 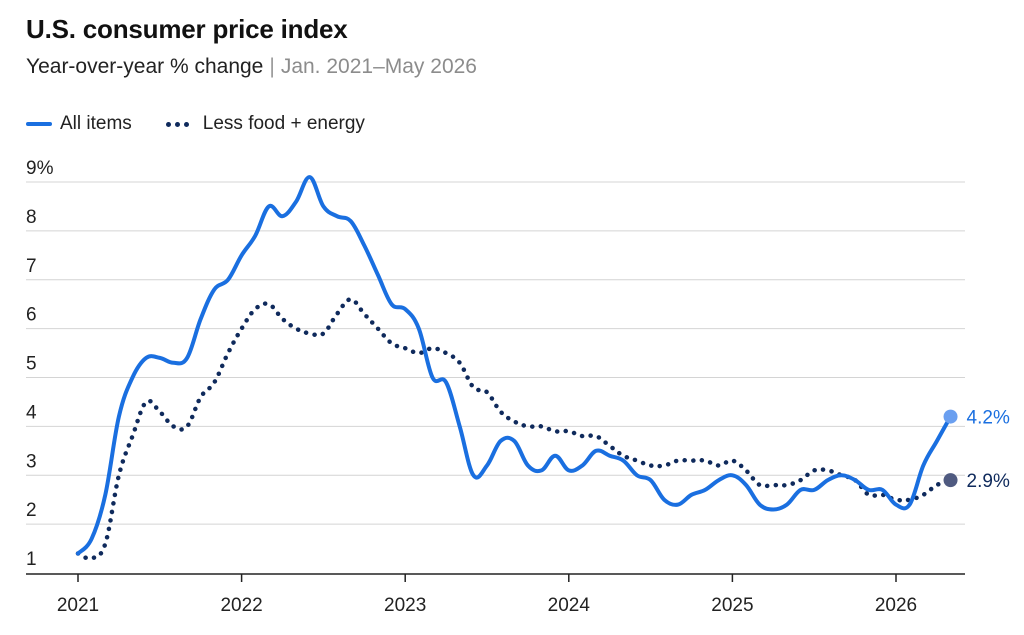 What do you see at coordinates (31, 412) in the screenshot?
I see `y-tick-label: 4` at bounding box center [31, 412].